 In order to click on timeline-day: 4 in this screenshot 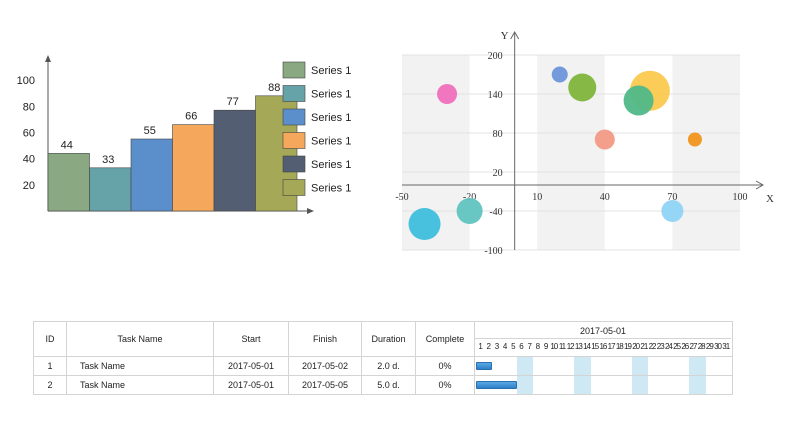, I will do `click(504, 346)`.